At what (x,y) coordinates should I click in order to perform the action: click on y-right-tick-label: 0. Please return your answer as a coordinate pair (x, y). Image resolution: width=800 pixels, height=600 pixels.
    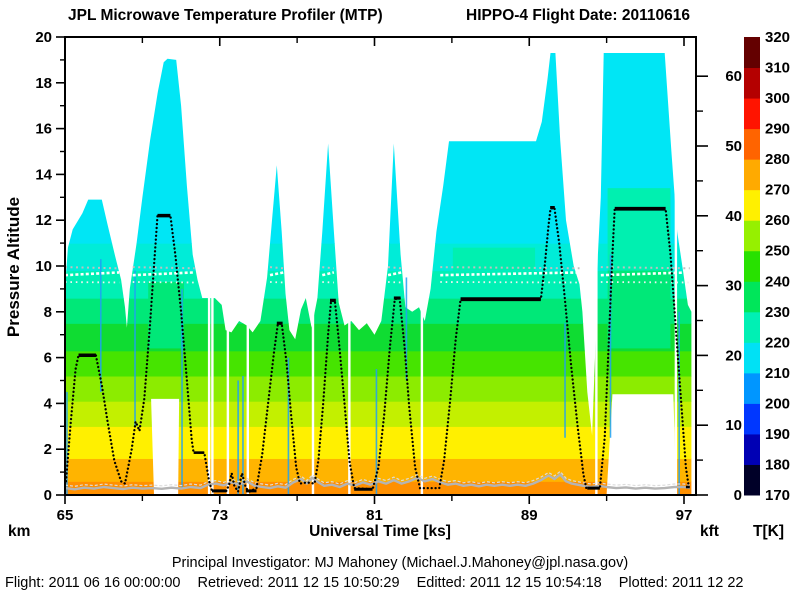
    Looking at the image, I should click on (738, 495).